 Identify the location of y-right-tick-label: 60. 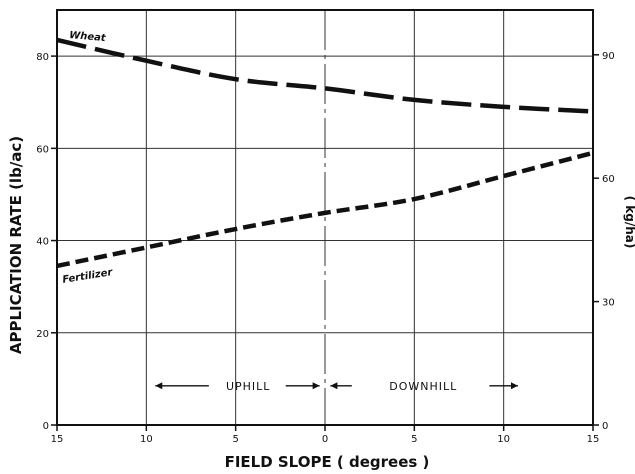
(608, 179).